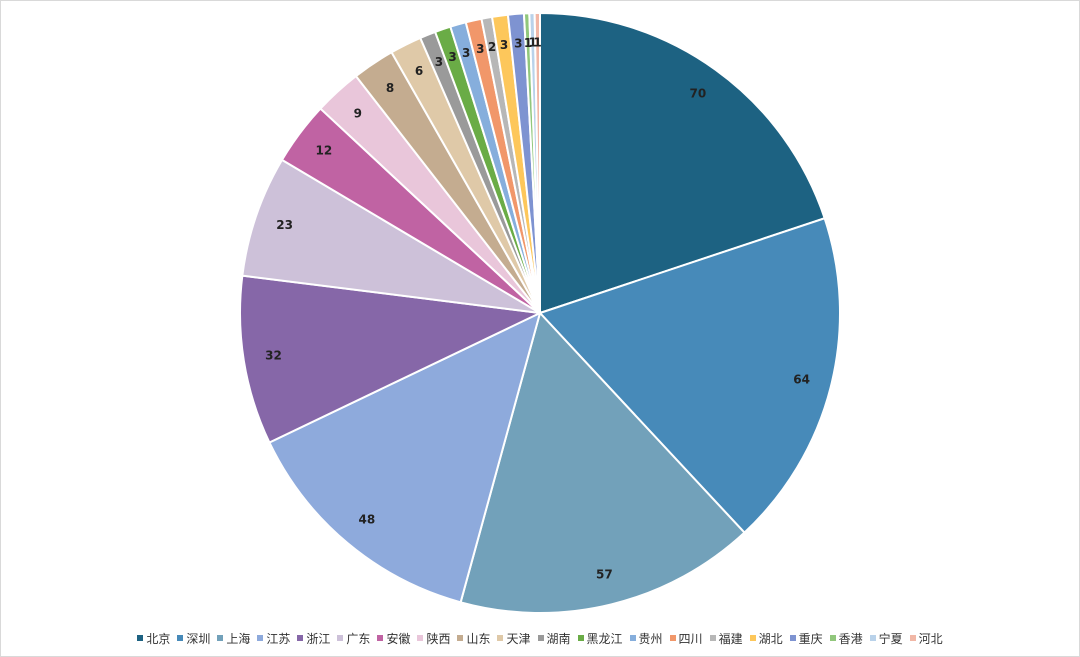 This screenshot has width=1080, height=657. Describe the element at coordinates (650, 638) in the screenshot. I see `legend-label: 贵州` at that location.